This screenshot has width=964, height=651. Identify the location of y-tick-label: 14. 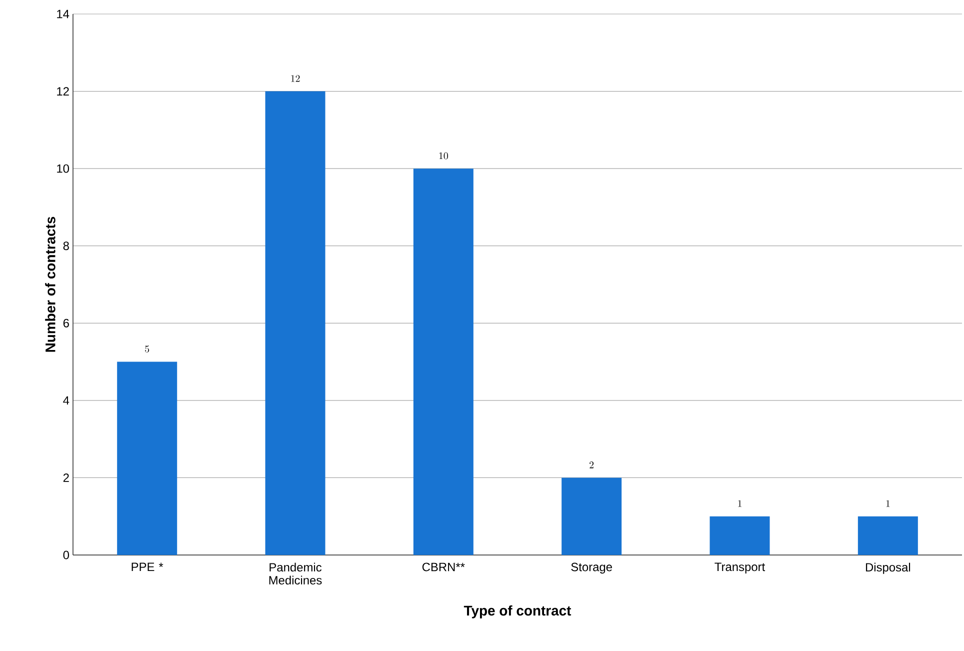
(63, 14).